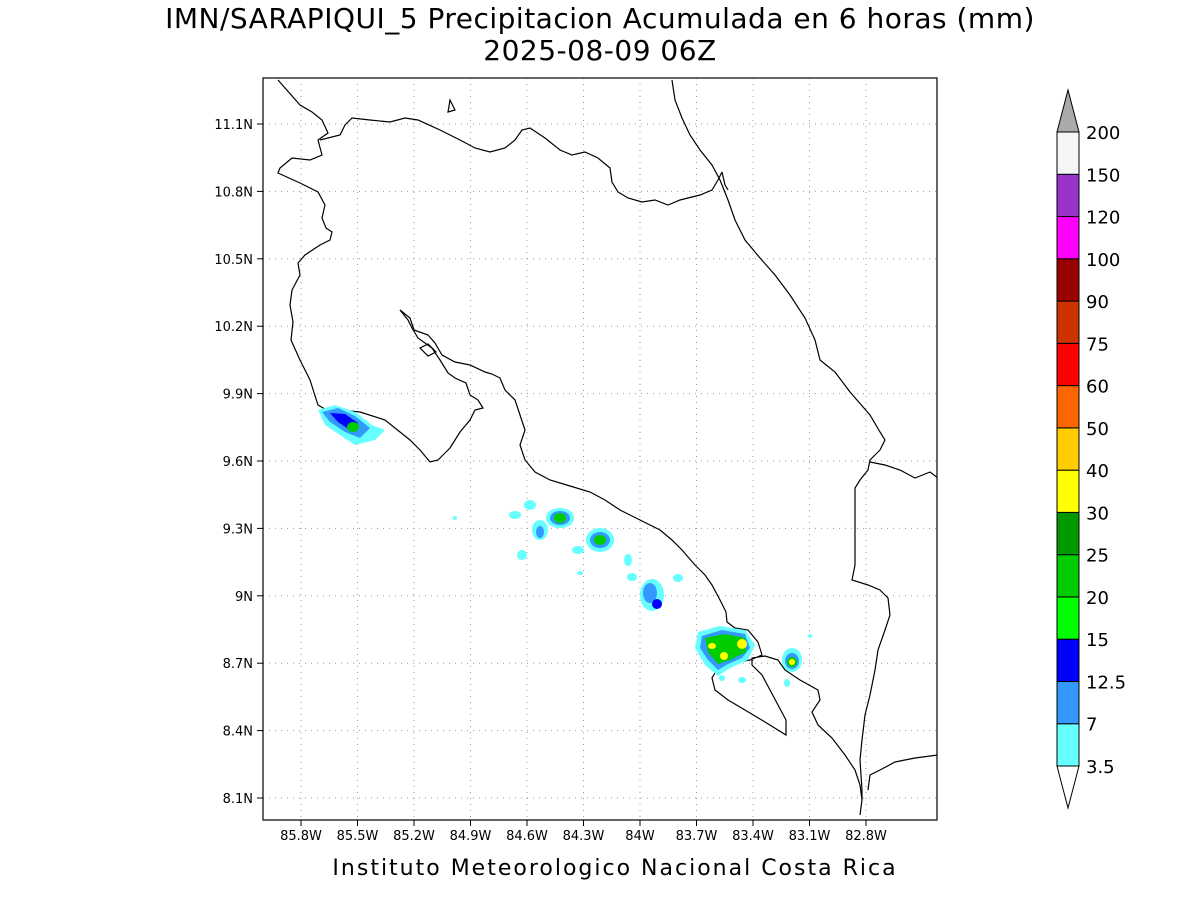 Image resolution: width=1200 pixels, height=900 pixels. Describe the element at coordinates (810, 836) in the screenshot. I see `x-tick-label: 83.1W` at that location.